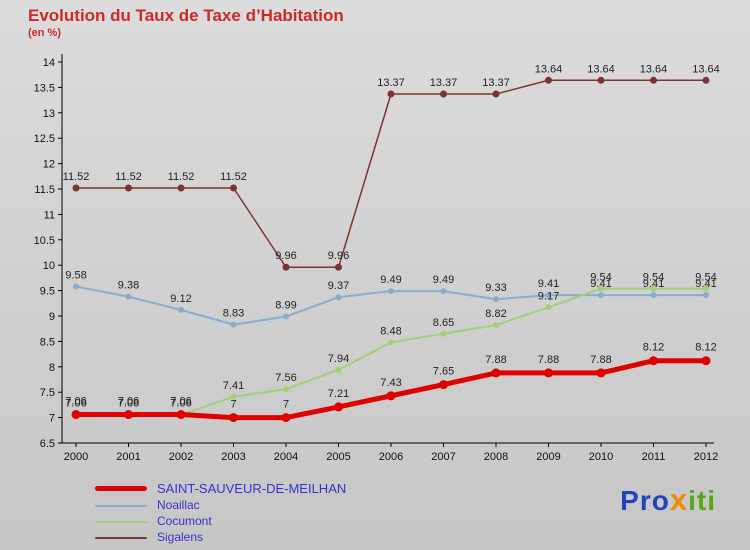 This screenshot has height=550, width=750. What do you see at coordinates (679, 499) in the screenshot?
I see `logo-x-icon: x` at bounding box center [679, 499].